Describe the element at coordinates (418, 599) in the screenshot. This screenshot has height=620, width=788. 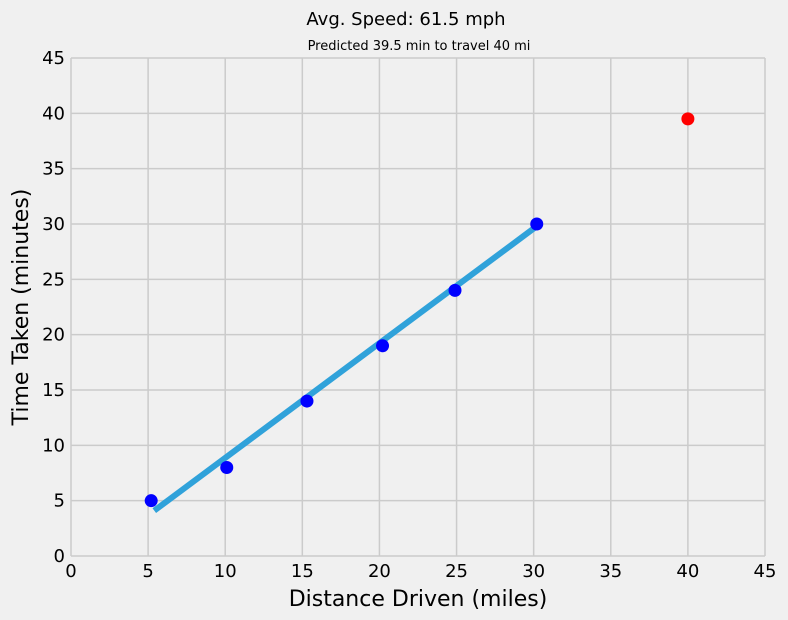
I see `x-axis-label: Distance Driven (miles)` at that location.